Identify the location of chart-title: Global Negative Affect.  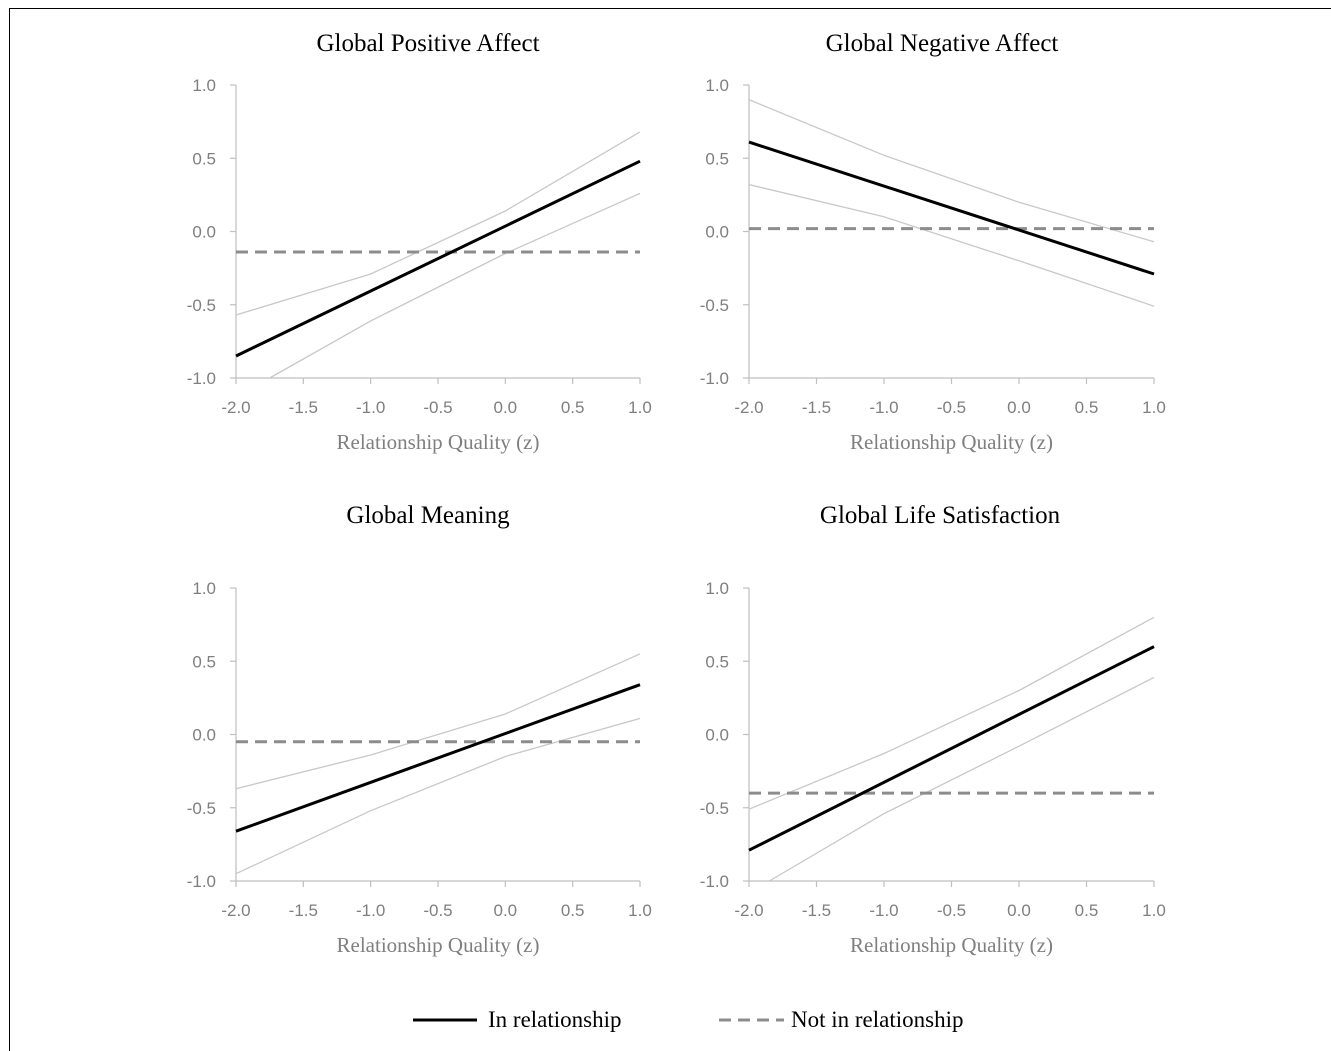
(942, 43).